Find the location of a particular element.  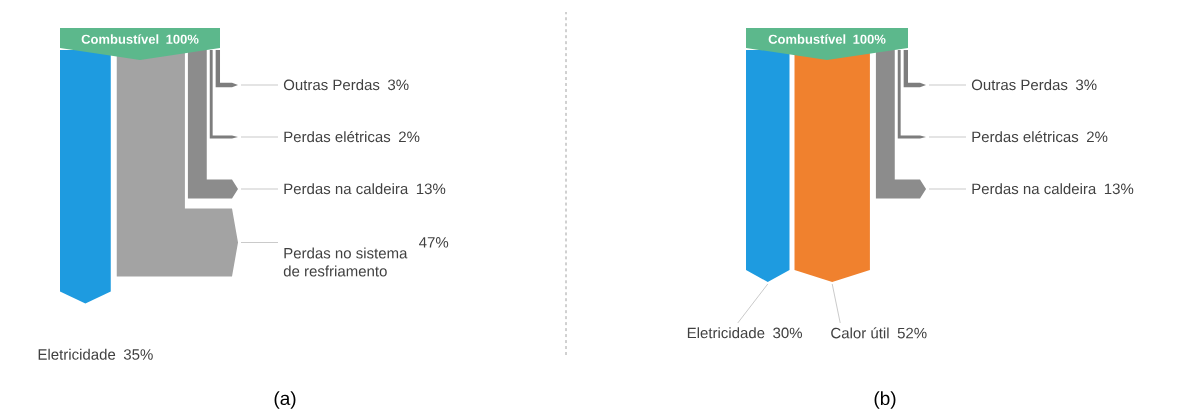

data-label: 47% is located at coordinates (434, 242).